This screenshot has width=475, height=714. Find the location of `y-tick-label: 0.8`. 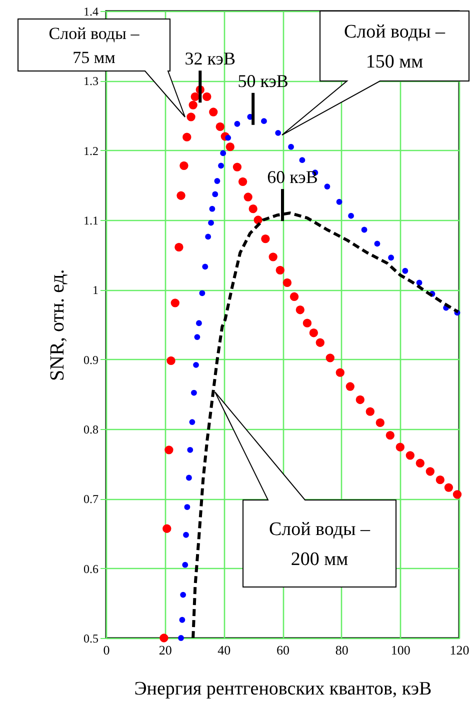

y-tick-label: 0.8 is located at coordinates (91, 429).